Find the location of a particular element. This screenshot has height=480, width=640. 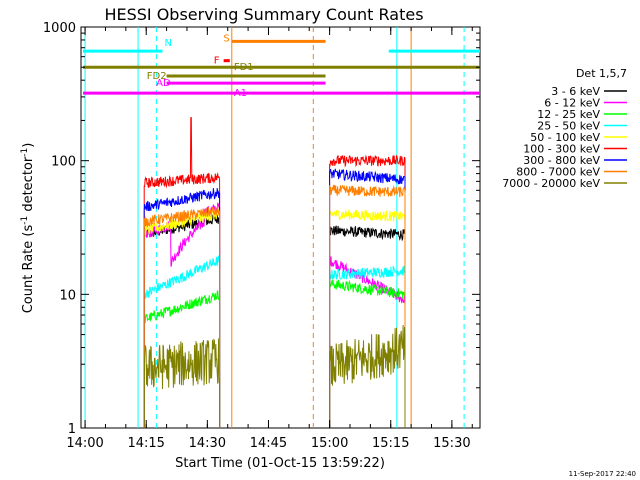

y-axis-label: Count Rate (s-1 detector-1) is located at coordinates (28, 228).